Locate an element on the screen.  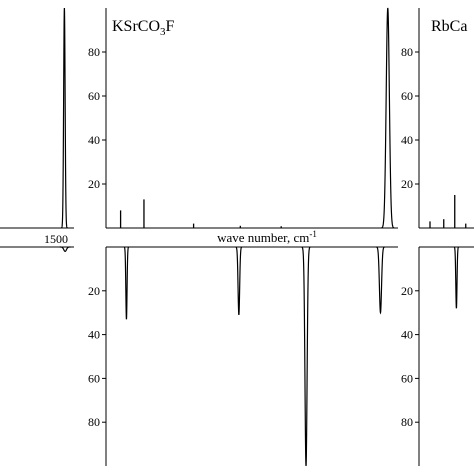
right-compound-label: RbCa is located at coordinates (449, 26).